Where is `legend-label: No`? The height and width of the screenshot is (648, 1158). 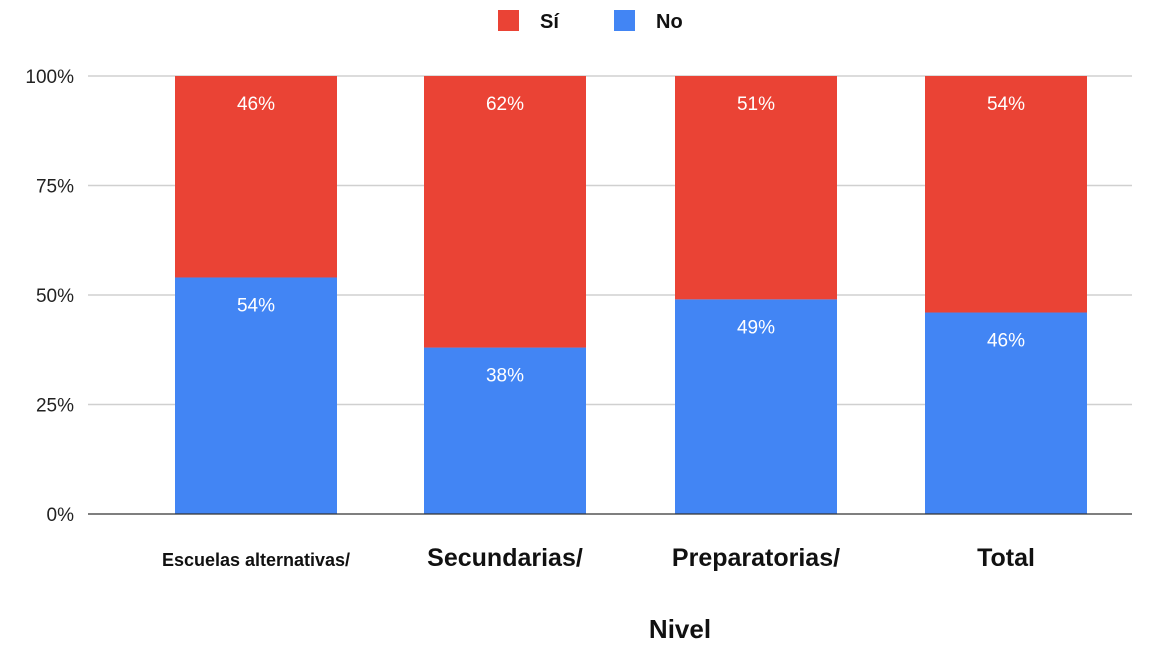
legend-label: No is located at coordinates (669, 22).